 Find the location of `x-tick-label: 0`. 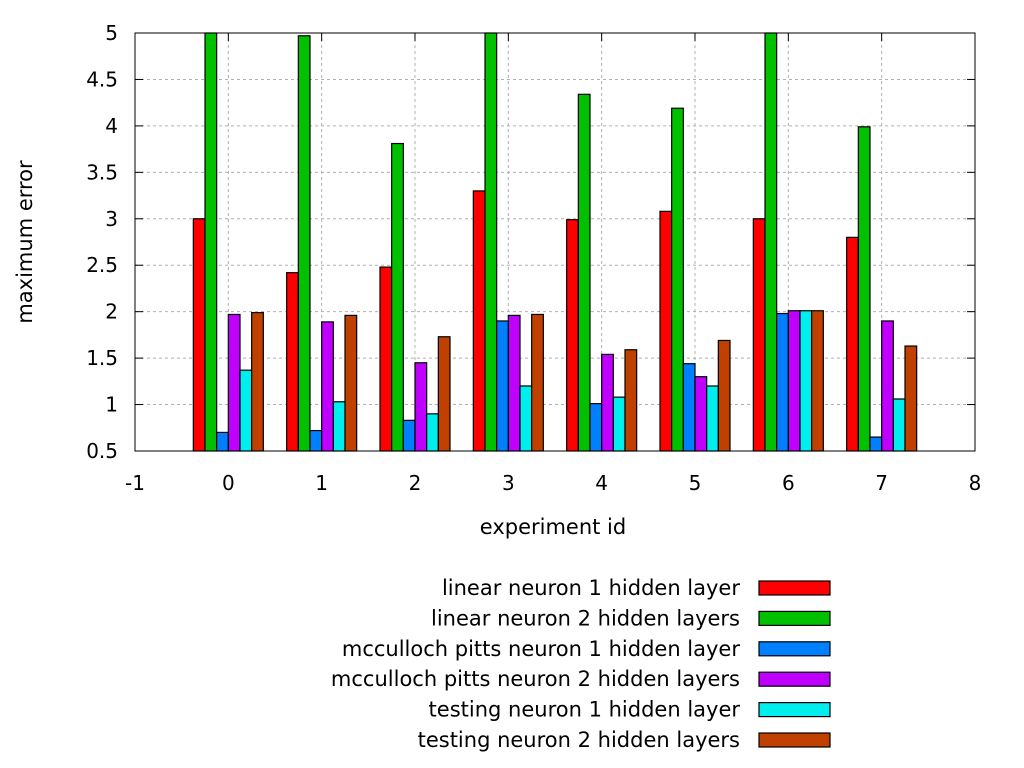

x-tick-label: 0 is located at coordinates (228, 483).